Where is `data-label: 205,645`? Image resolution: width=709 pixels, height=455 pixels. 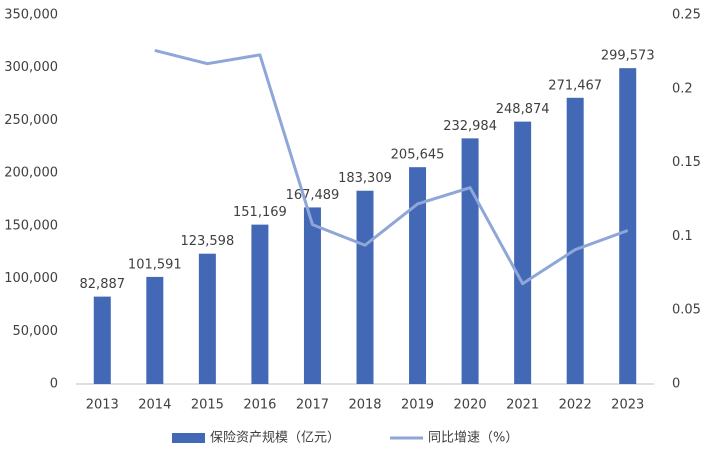 data-label: 205,645 is located at coordinates (418, 155).